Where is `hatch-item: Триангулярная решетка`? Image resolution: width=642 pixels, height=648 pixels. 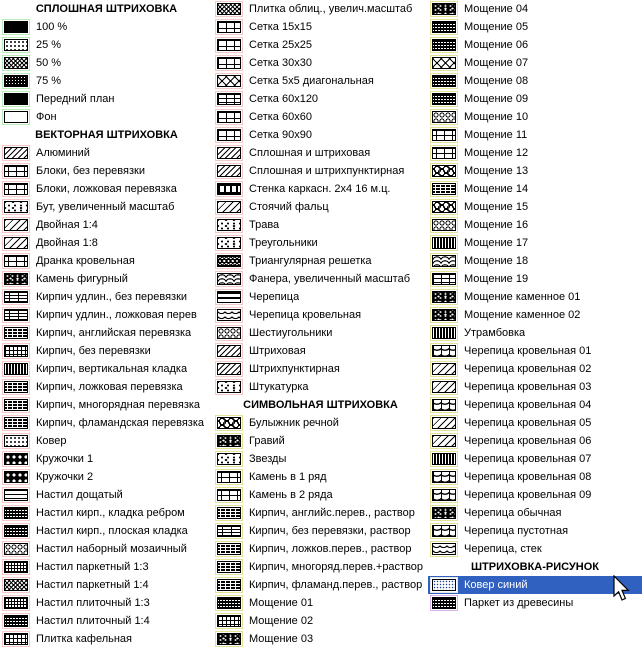 hatch-item: Триангулярная решетка is located at coordinates (320, 261).